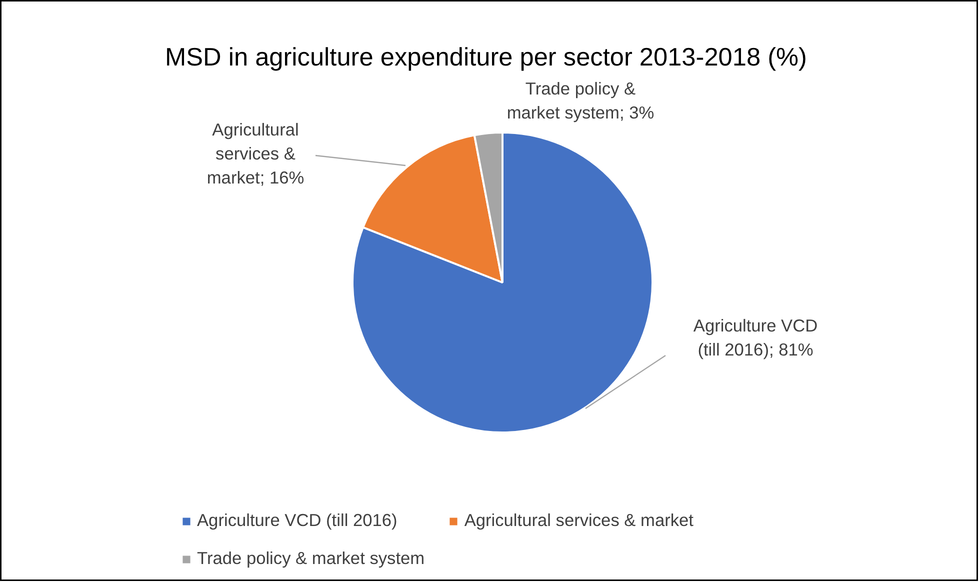  What do you see at coordinates (485, 58) in the screenshot?
I see `chart-title: MSD in agriculture expenditure per sector 2013-2018 (%)` at bounding box center [485, 58].